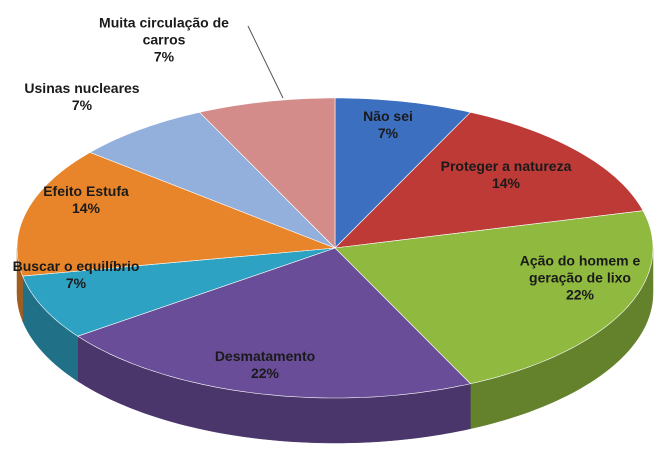 The image size is (659, 470). What do you see at coordinates (388, 116) in the screenshot?
I see `category-label: Não sei` at bounding box center [388, 116].